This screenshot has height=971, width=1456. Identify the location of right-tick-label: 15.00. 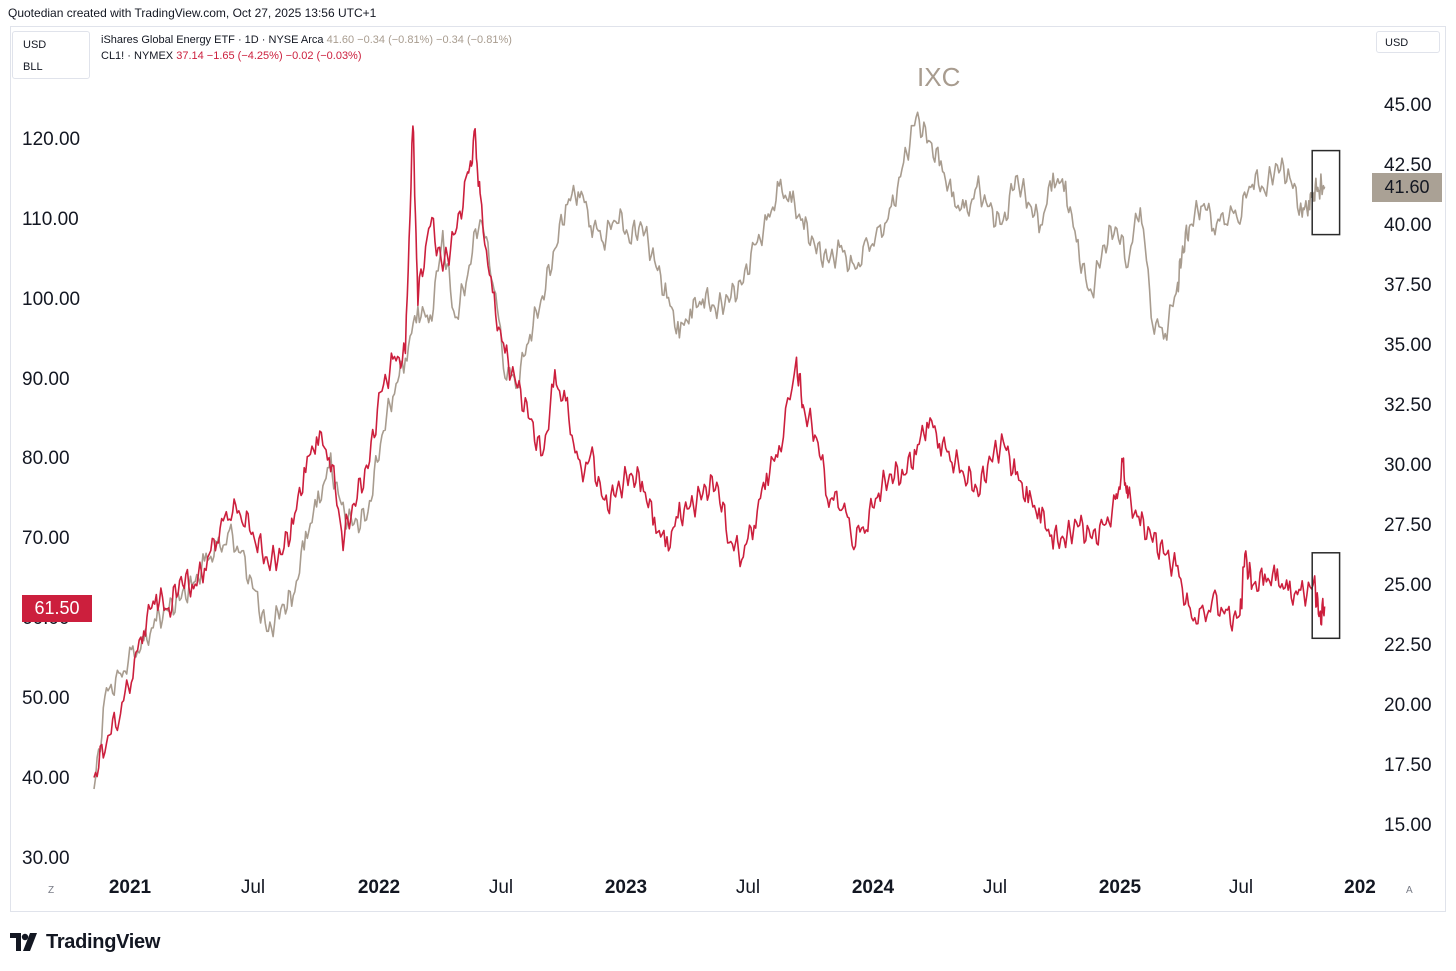
(1408, 825).